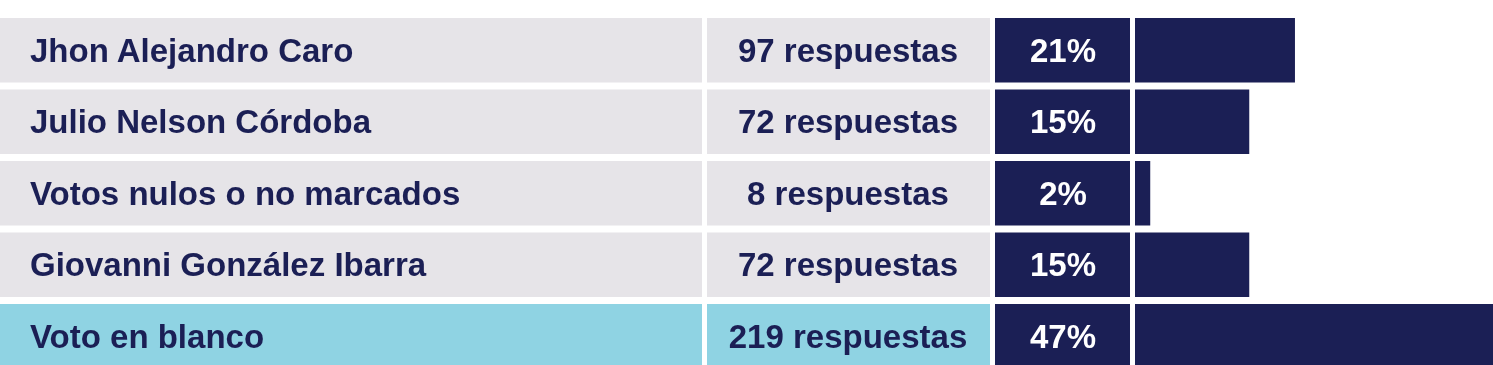 The width and height of the screenshot is (1493, 365). I want to click on data-label: 21%, so click(1063, 50).